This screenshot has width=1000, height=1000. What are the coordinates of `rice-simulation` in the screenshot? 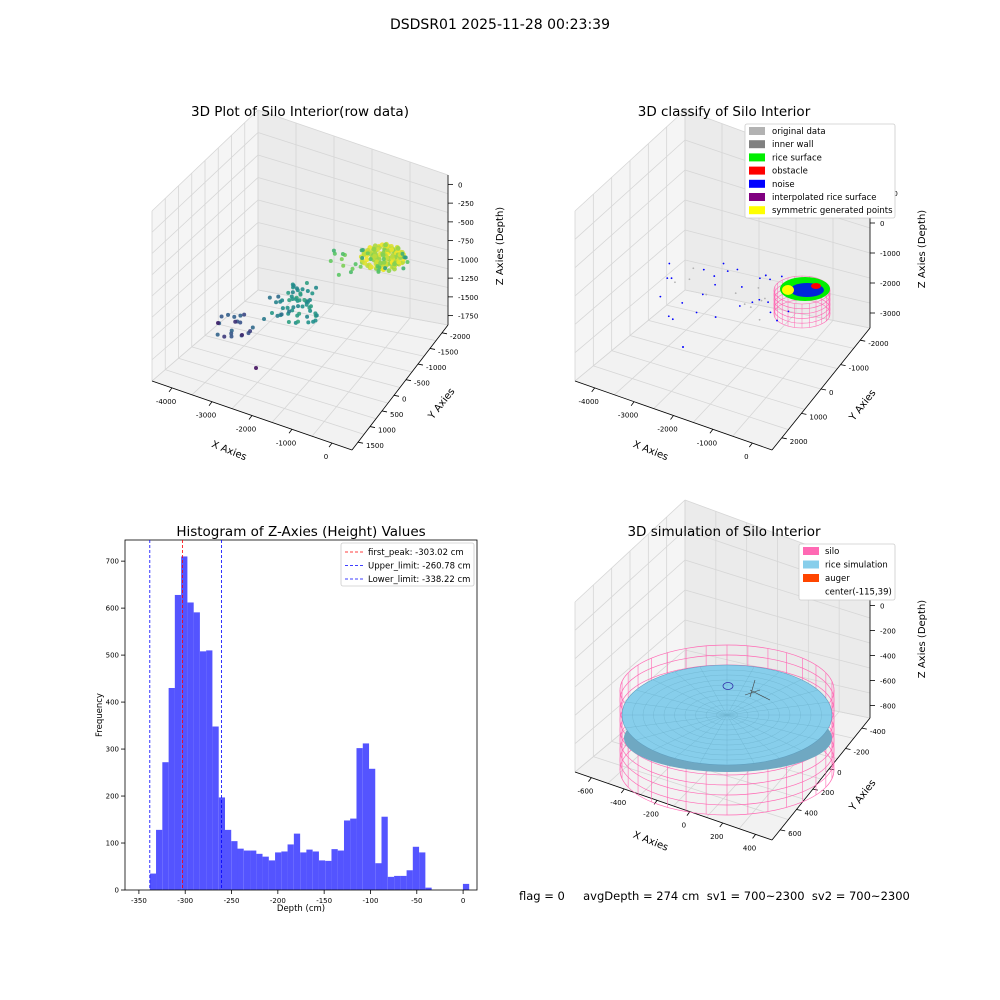 It's located at (727, 718).